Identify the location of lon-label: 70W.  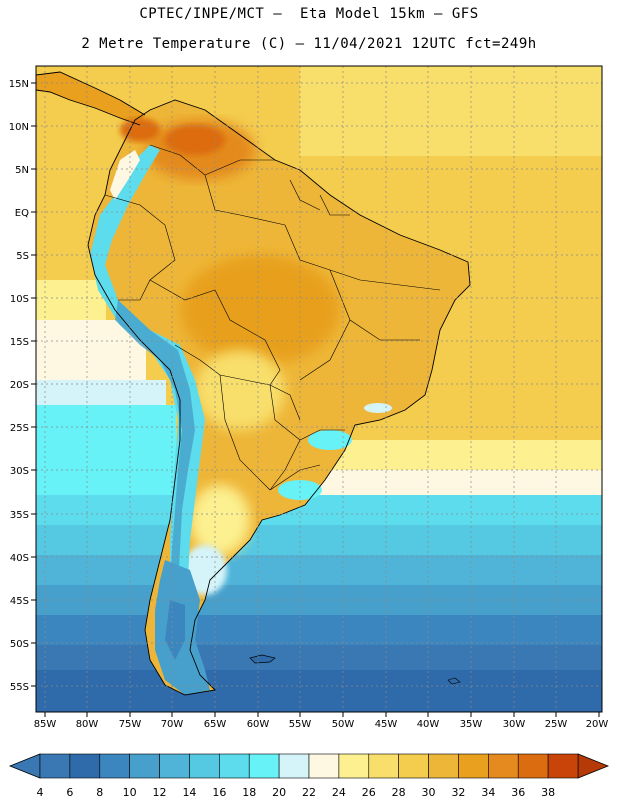
(172, 724).